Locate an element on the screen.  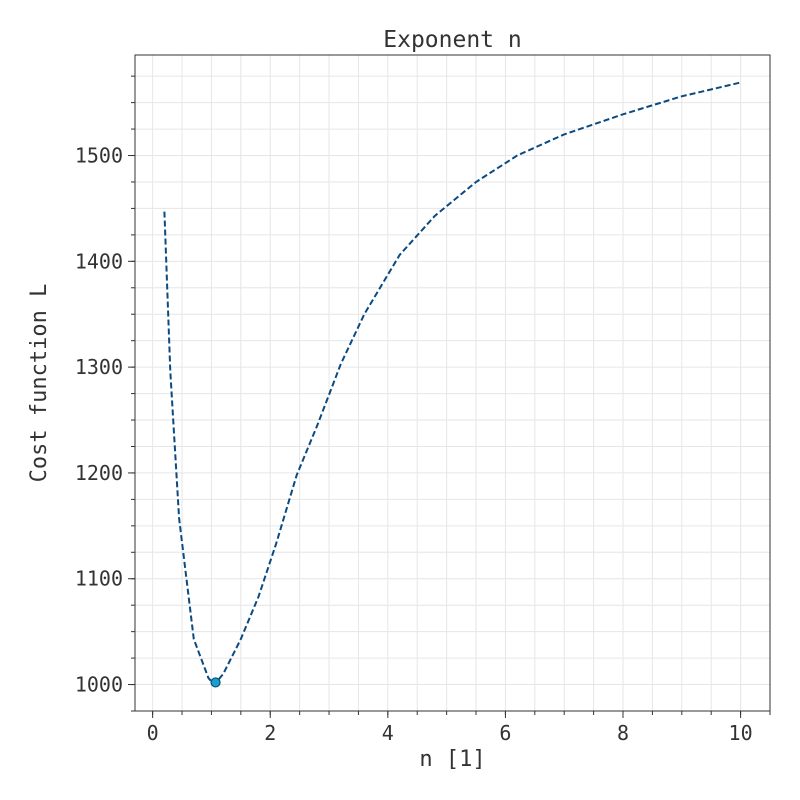
y-tick-label: 1400 is located at coordinates (99, 261).